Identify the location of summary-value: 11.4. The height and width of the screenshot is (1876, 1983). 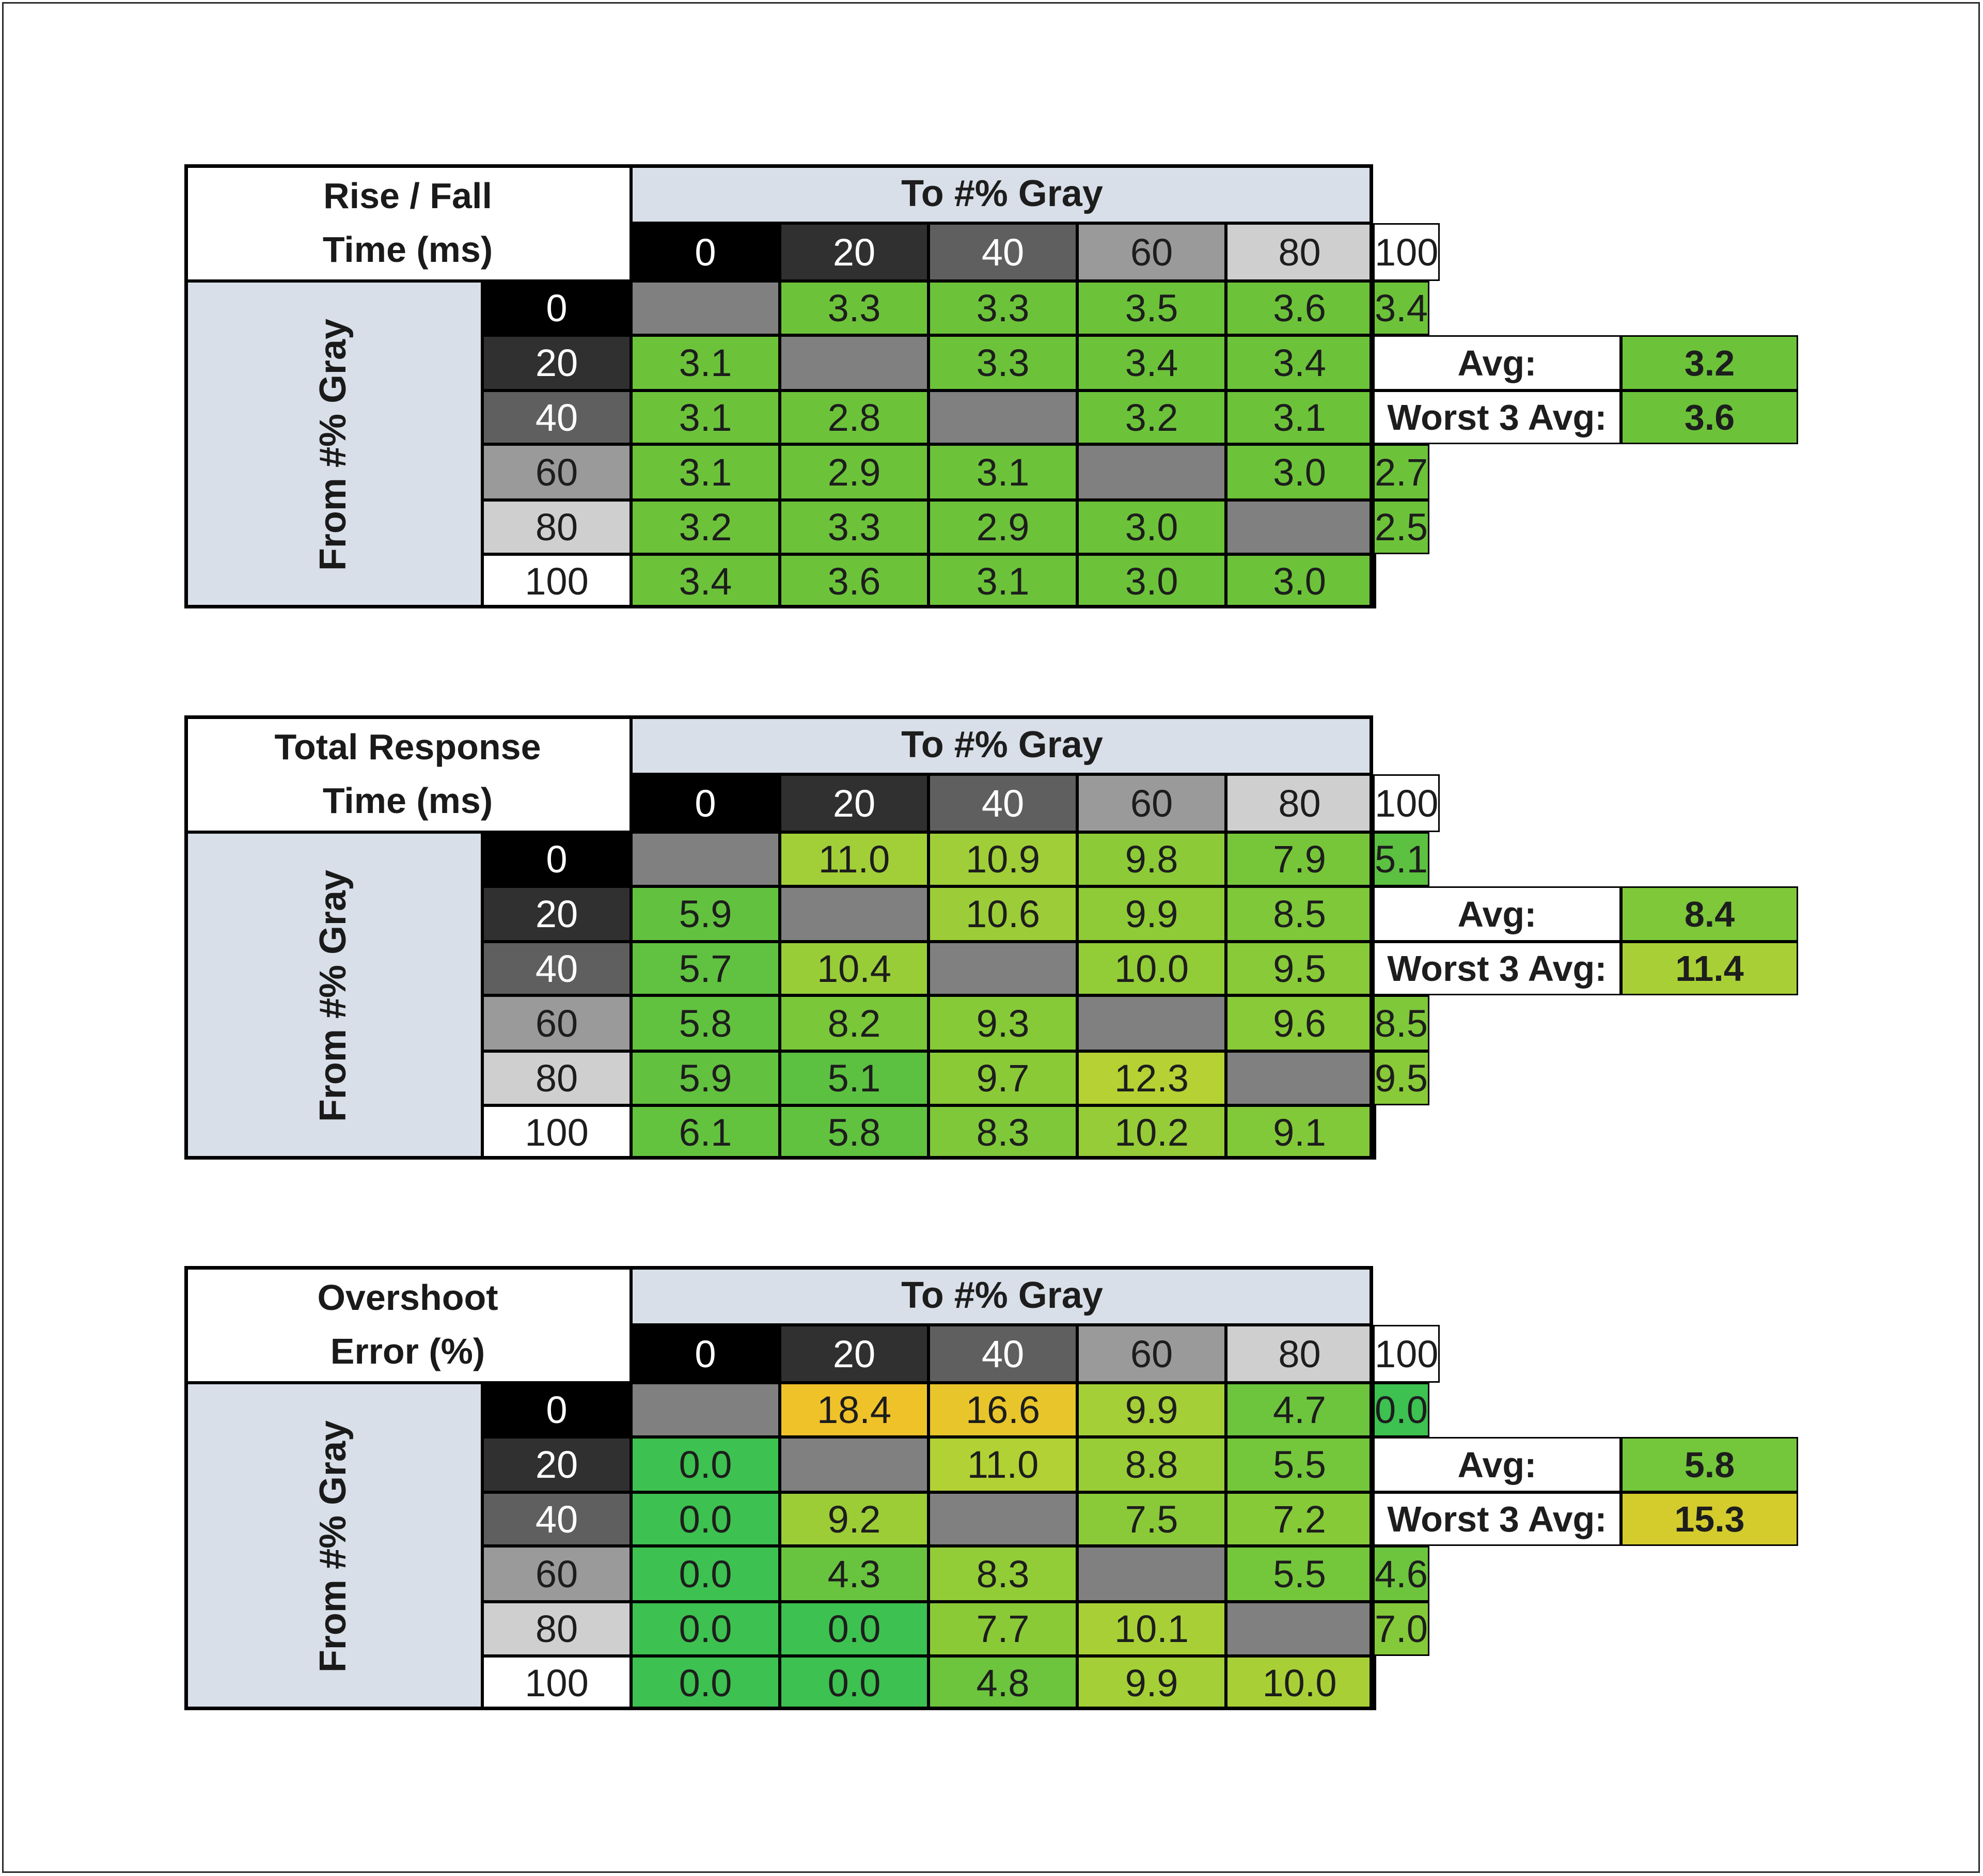
(1709, 968).